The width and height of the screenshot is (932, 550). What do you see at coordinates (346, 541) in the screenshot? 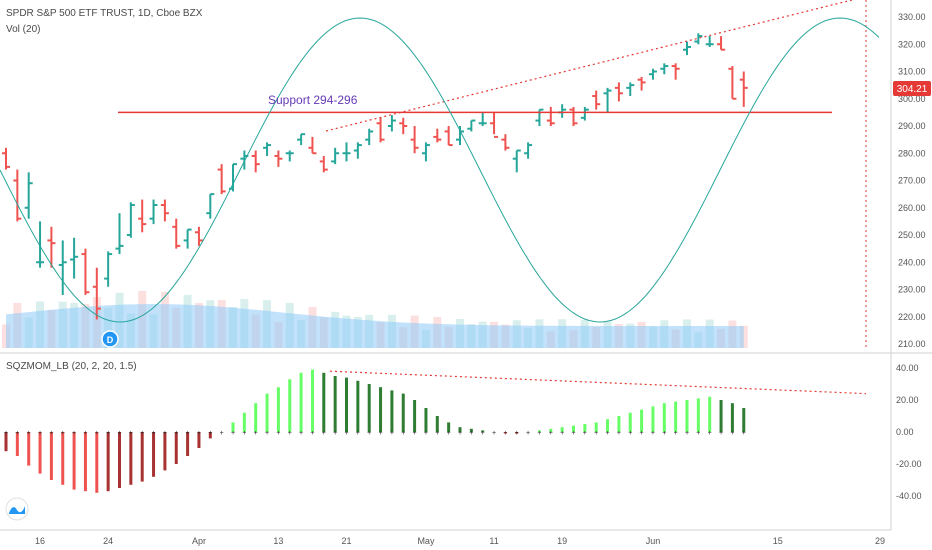
I see `time-tick-label: 21` at bounding box center [346, 541].